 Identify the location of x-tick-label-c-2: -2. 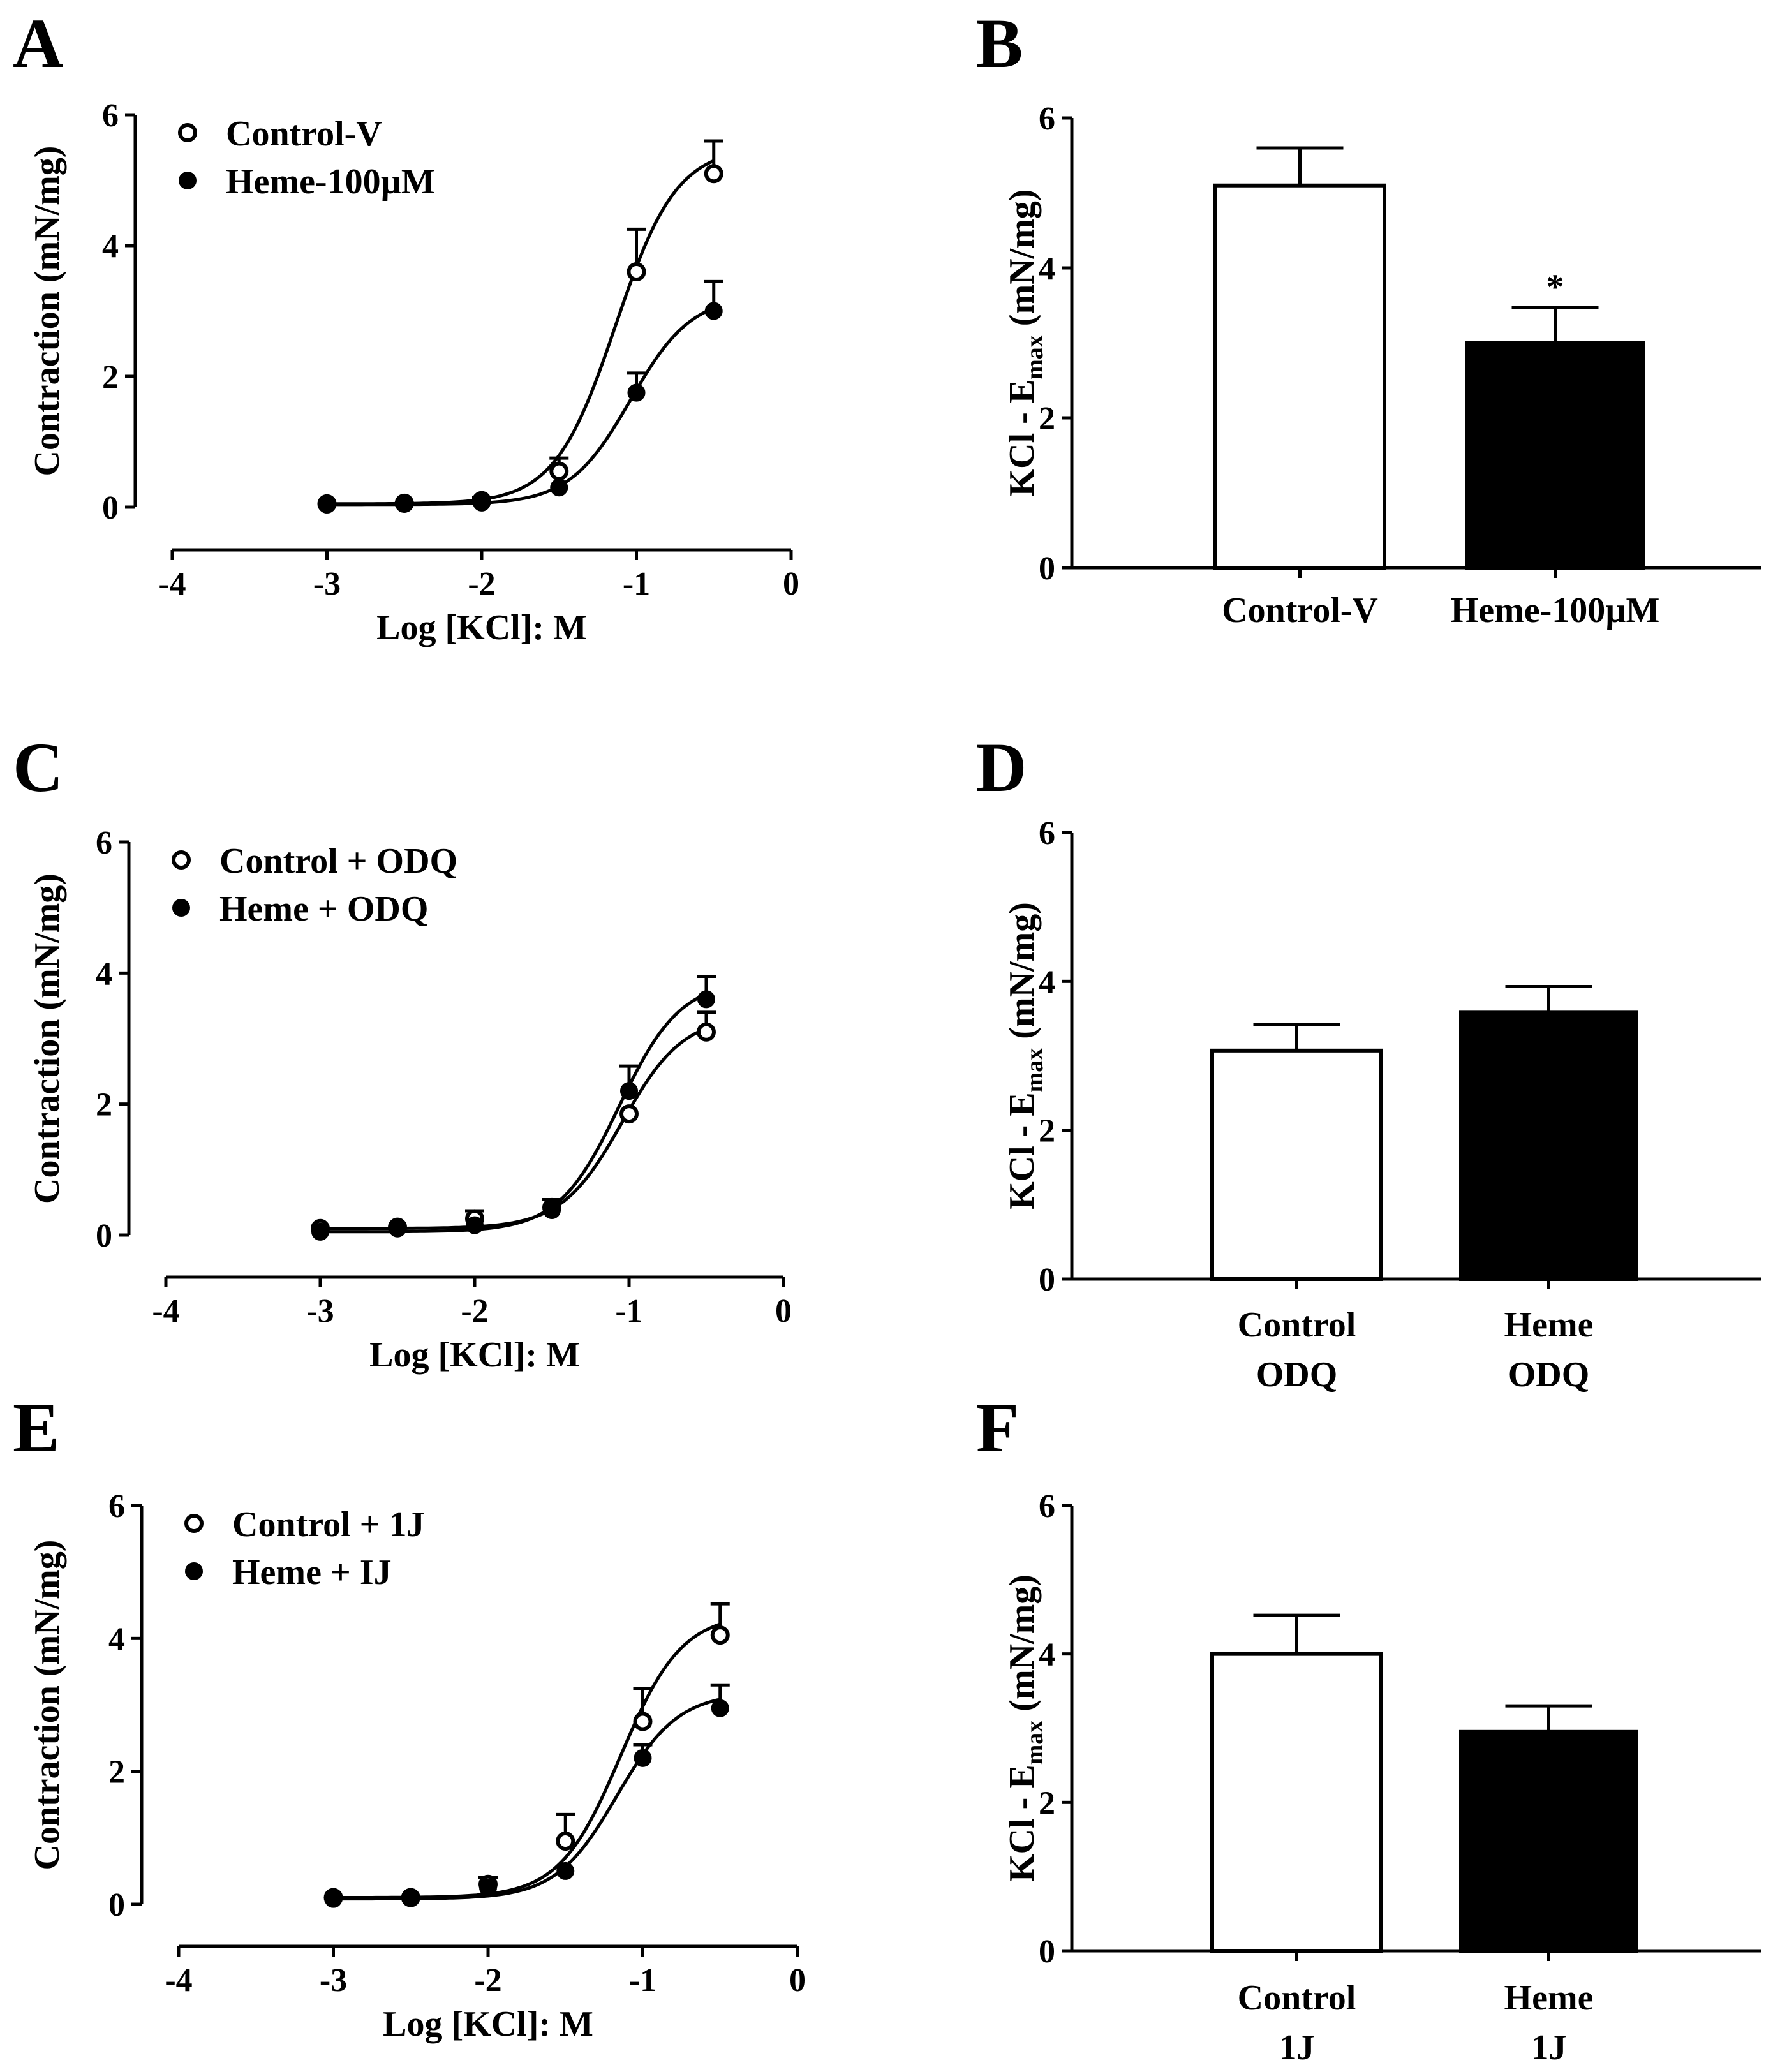
(474, 1311).